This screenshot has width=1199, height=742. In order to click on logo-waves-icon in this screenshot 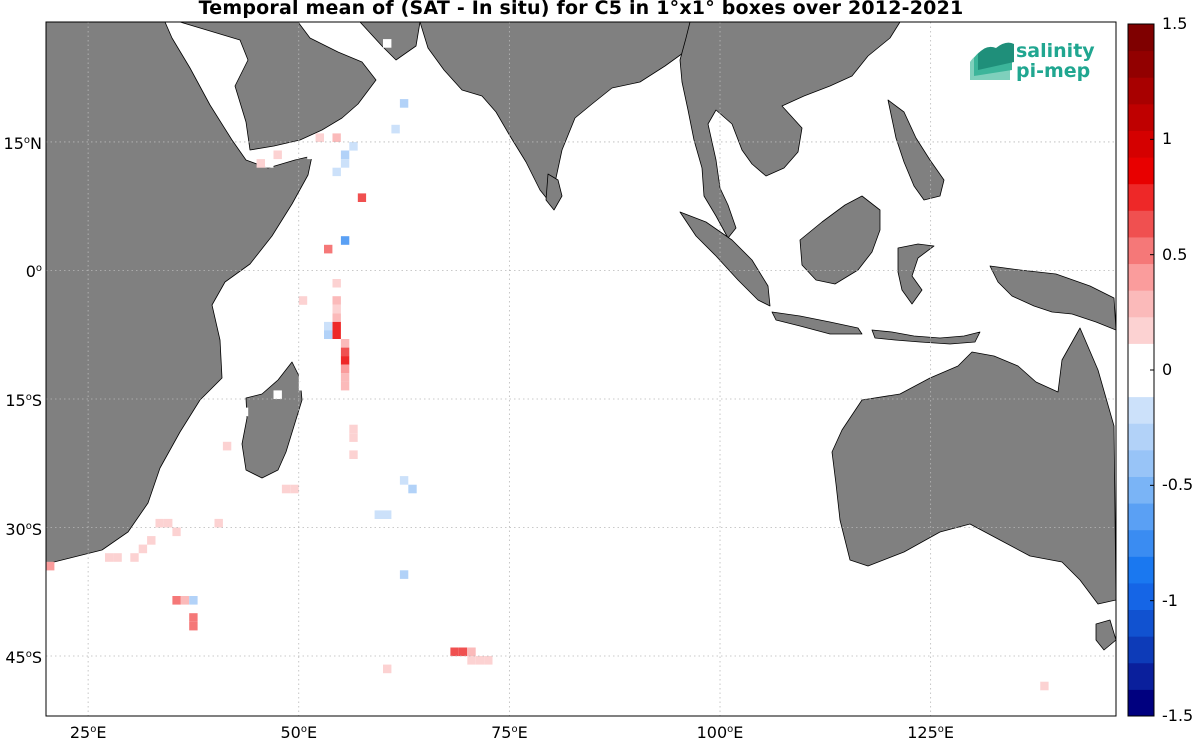, I will do `click(992, 61)`.